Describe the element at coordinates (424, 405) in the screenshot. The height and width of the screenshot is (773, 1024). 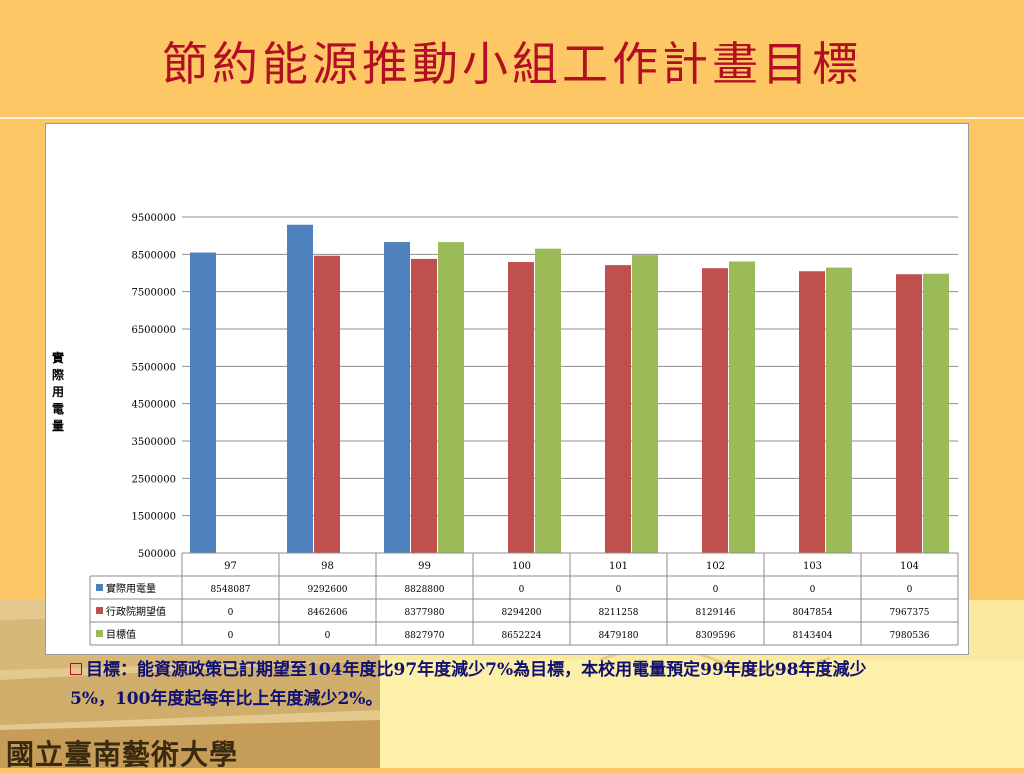
I see `bar-行政院期望值-99` at that location.